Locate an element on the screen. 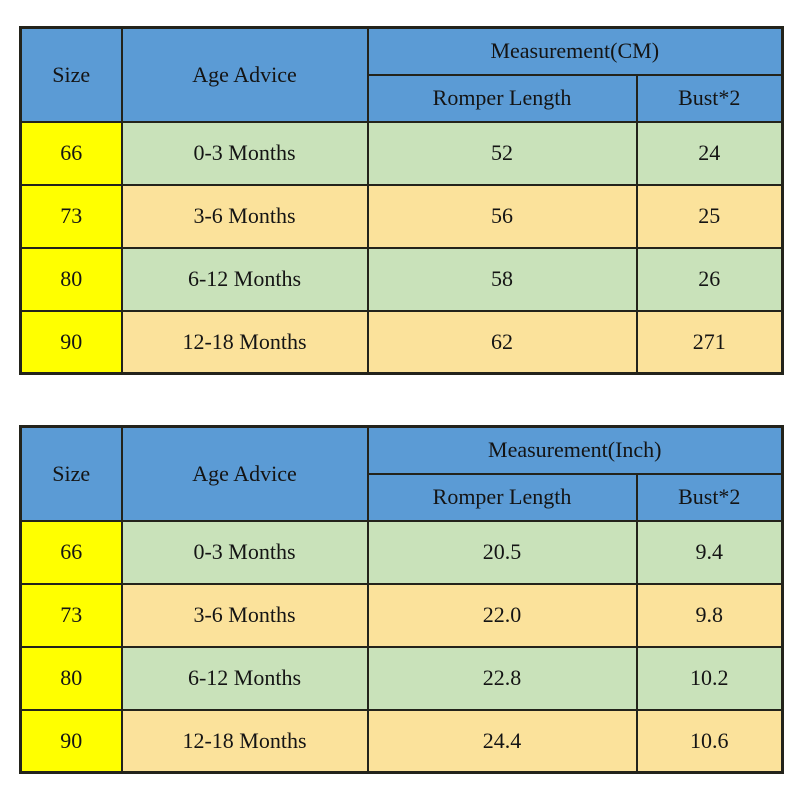  cell-bust: 24 is located at coordinates (709, 153).